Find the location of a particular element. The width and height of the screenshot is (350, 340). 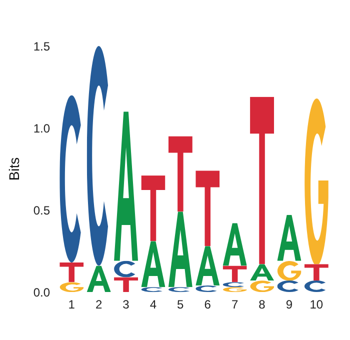

y-tick-label: 1.5 is located at coordinates (41, 46).